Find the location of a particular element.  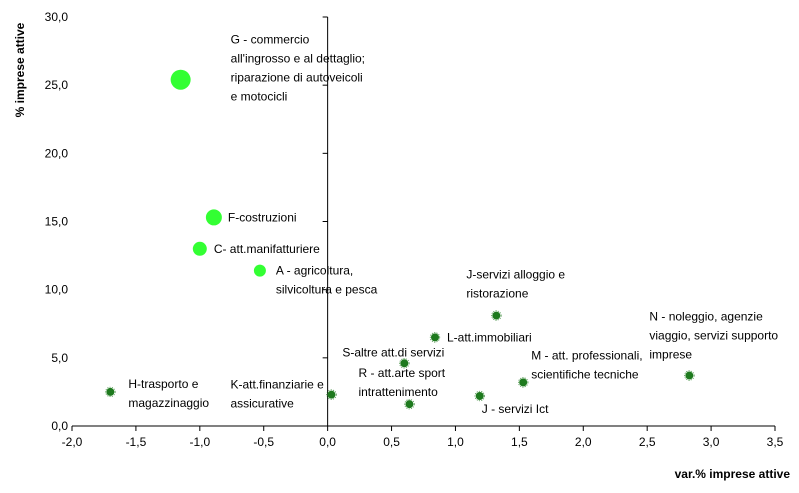

point-label-line: M - att. professionali, is located at coordinates (586, 355).